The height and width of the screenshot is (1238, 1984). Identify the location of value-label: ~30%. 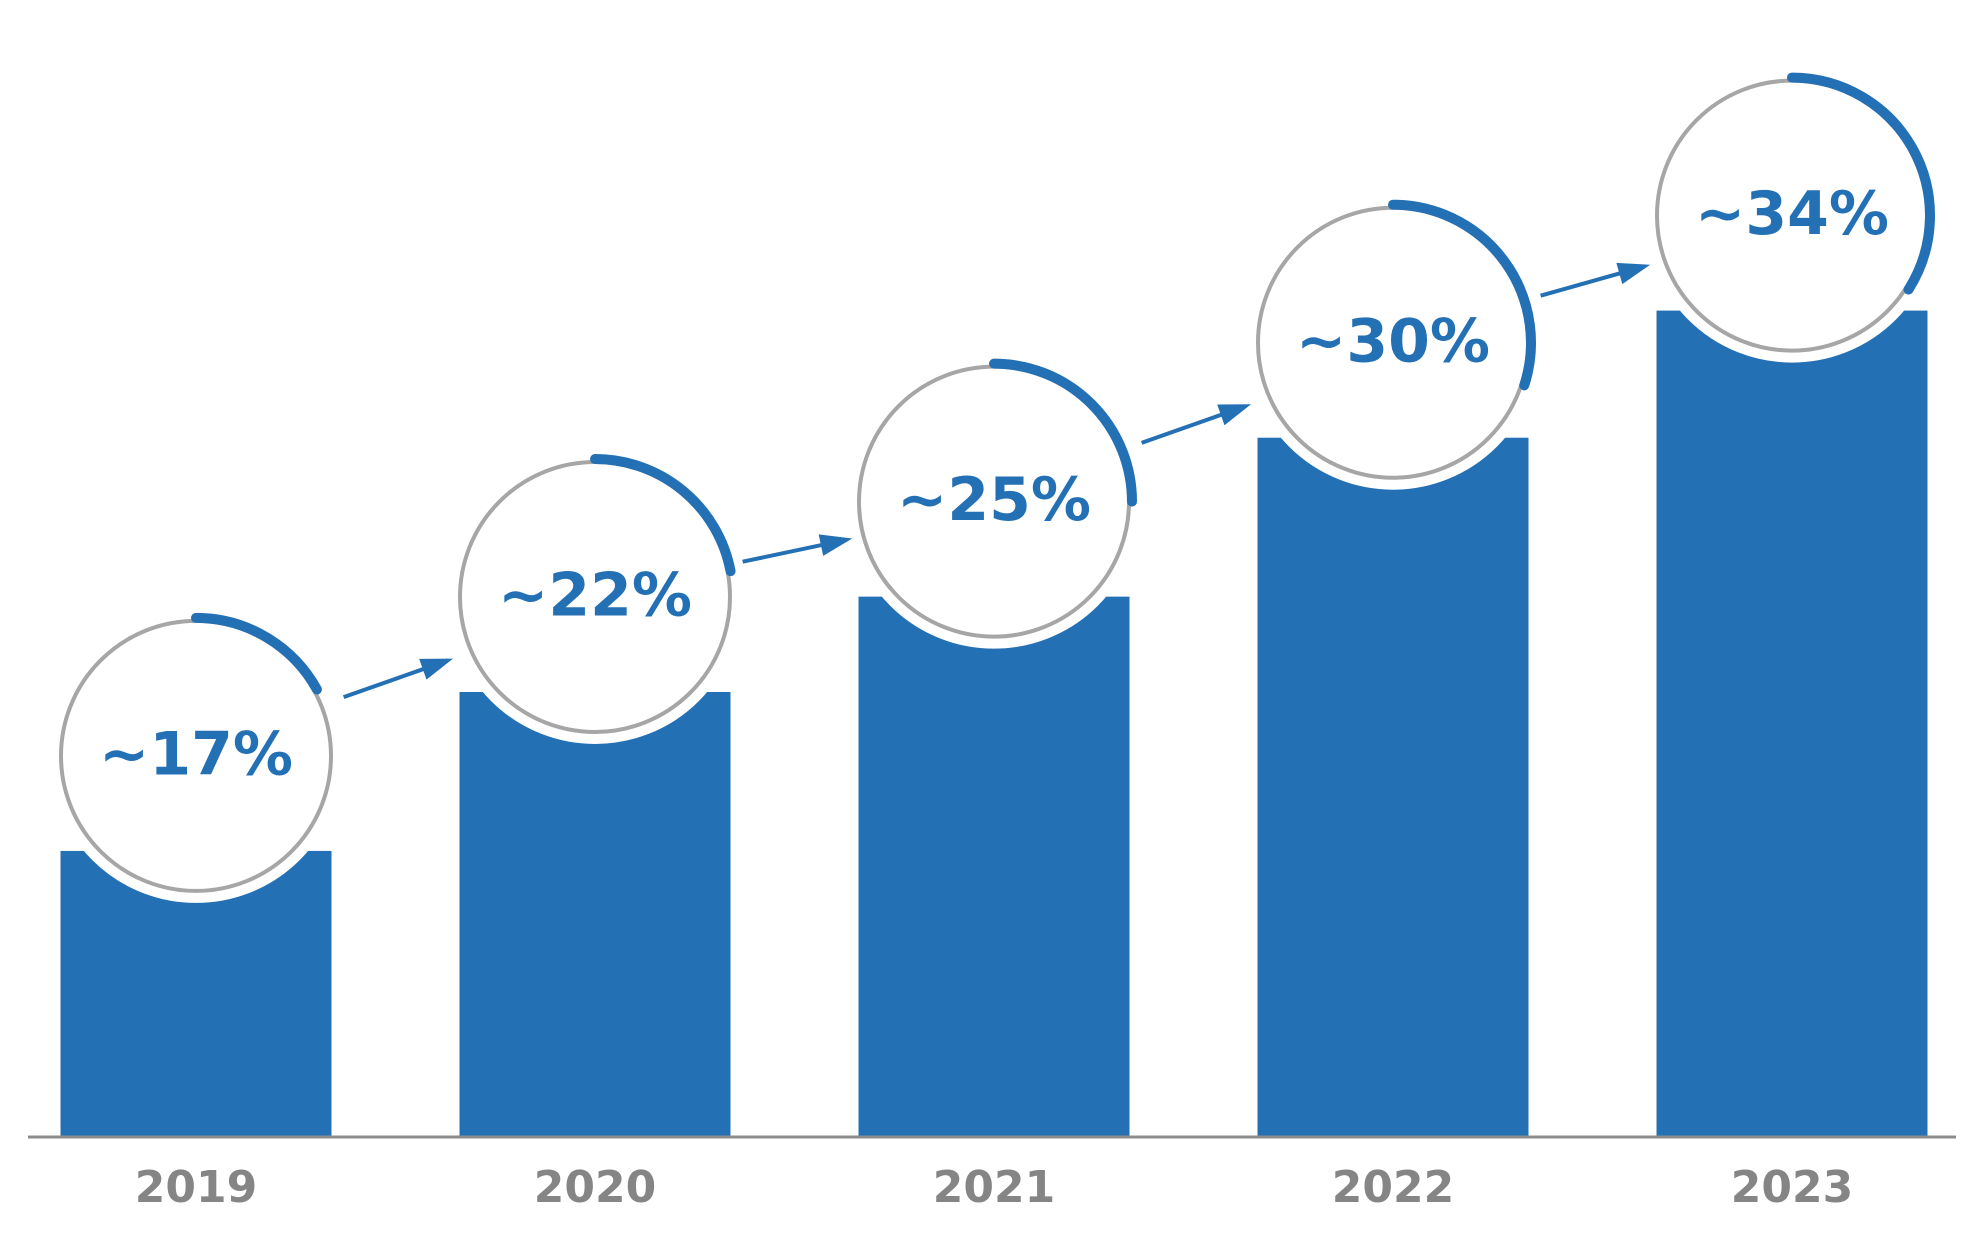
(1393, 341).